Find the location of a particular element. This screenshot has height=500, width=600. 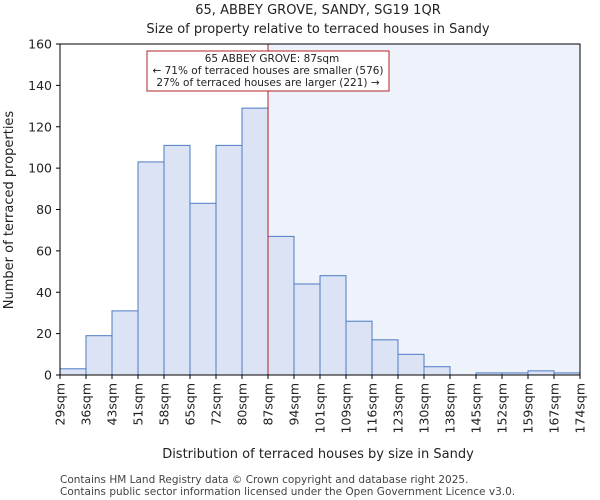

y-tick-label: 60 is located at coordinates (44, 250).